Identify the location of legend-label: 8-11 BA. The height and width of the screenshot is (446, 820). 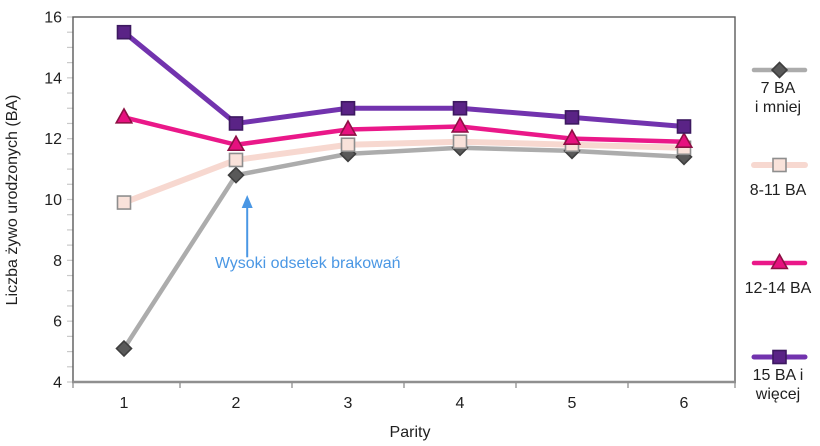
(778, 190).